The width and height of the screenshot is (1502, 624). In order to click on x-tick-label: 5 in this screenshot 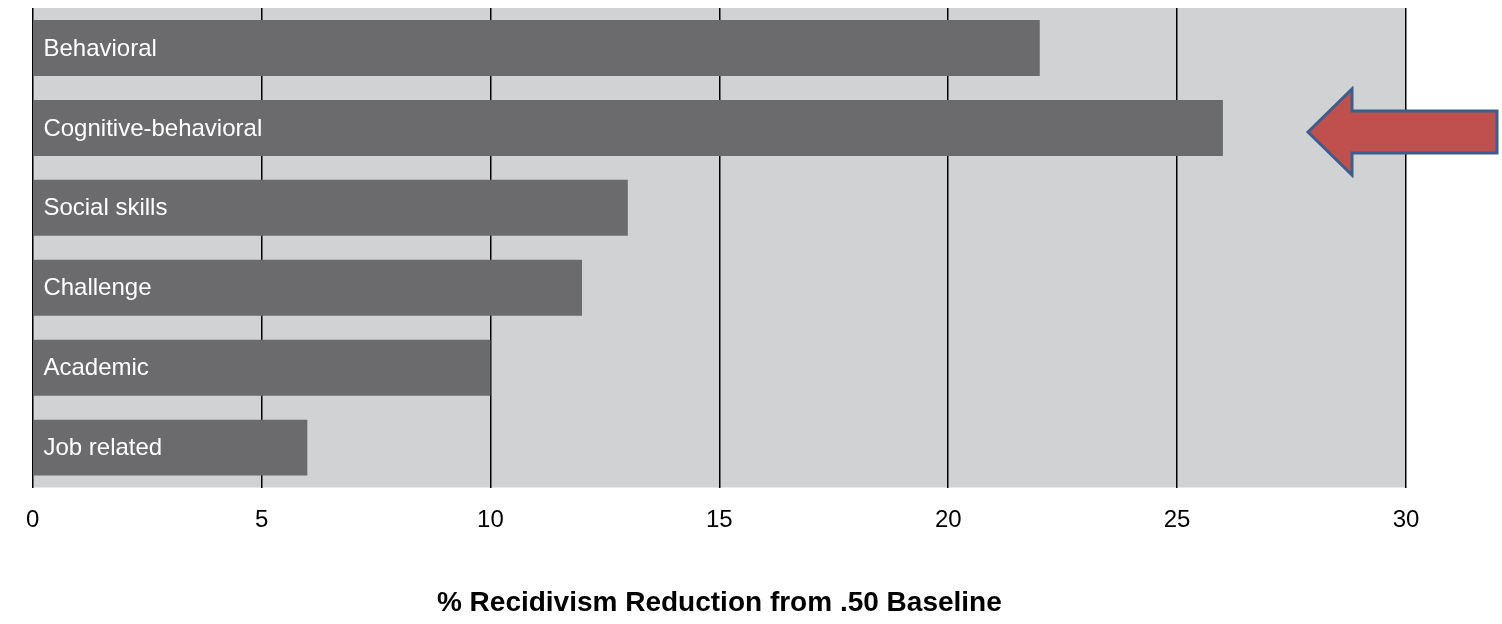, I will do `click(261, 518)`.